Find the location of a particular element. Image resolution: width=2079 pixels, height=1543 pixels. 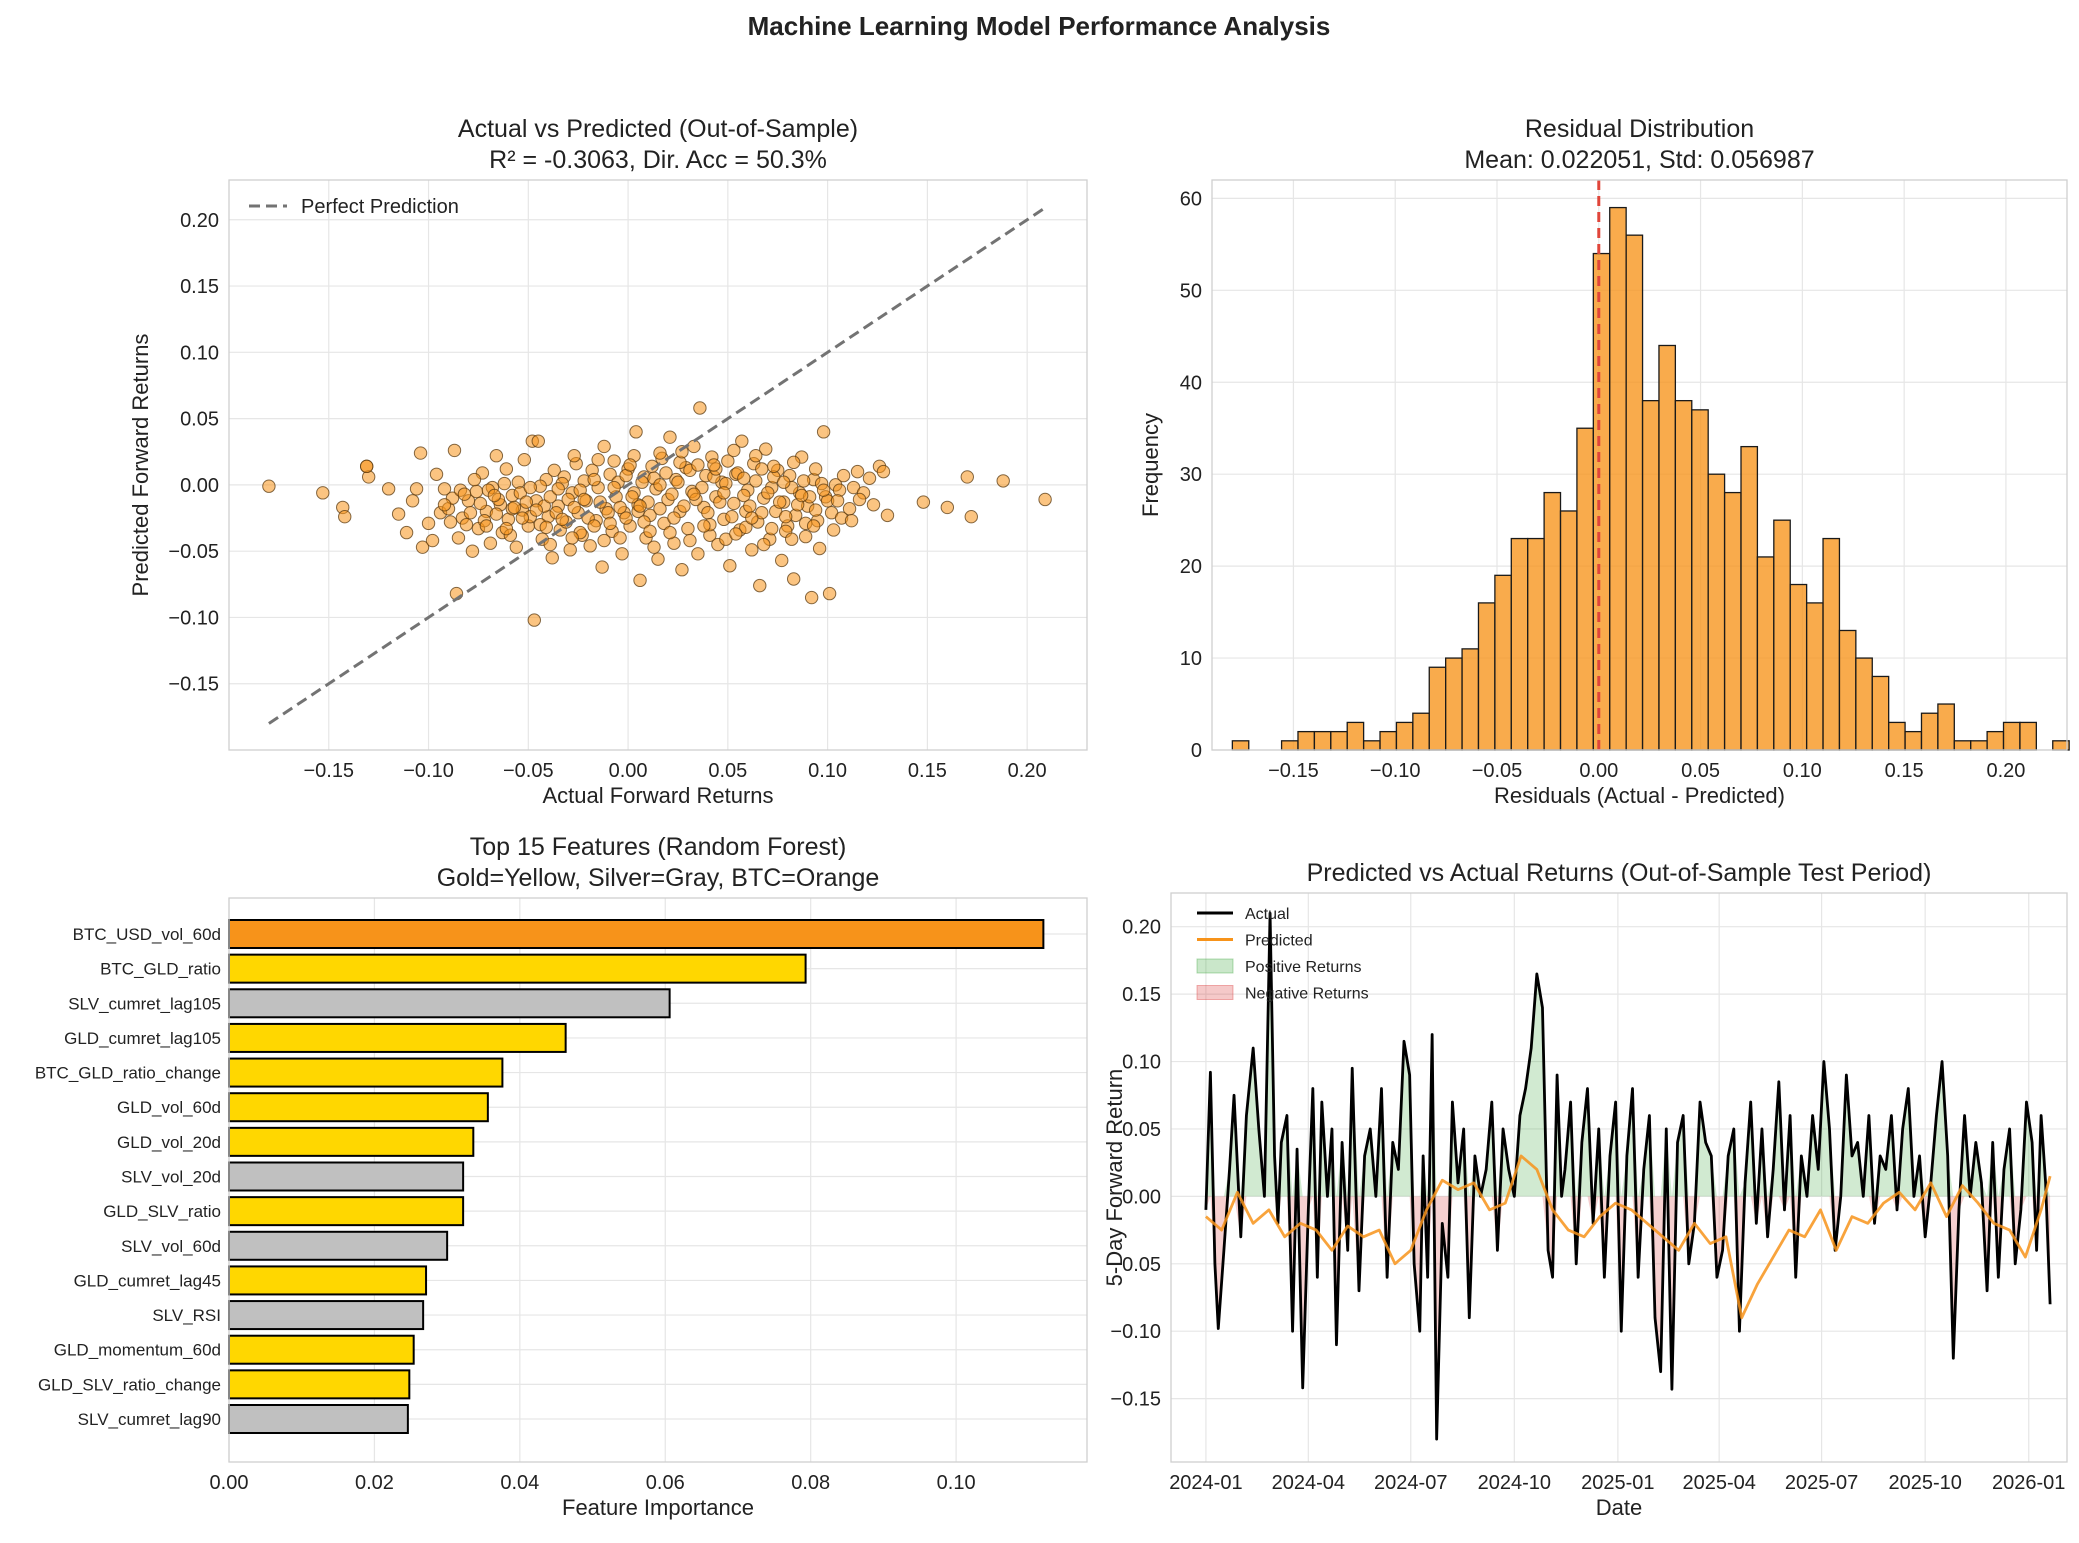

y-tick-label: 20 is located at coordinates (1191, 567).